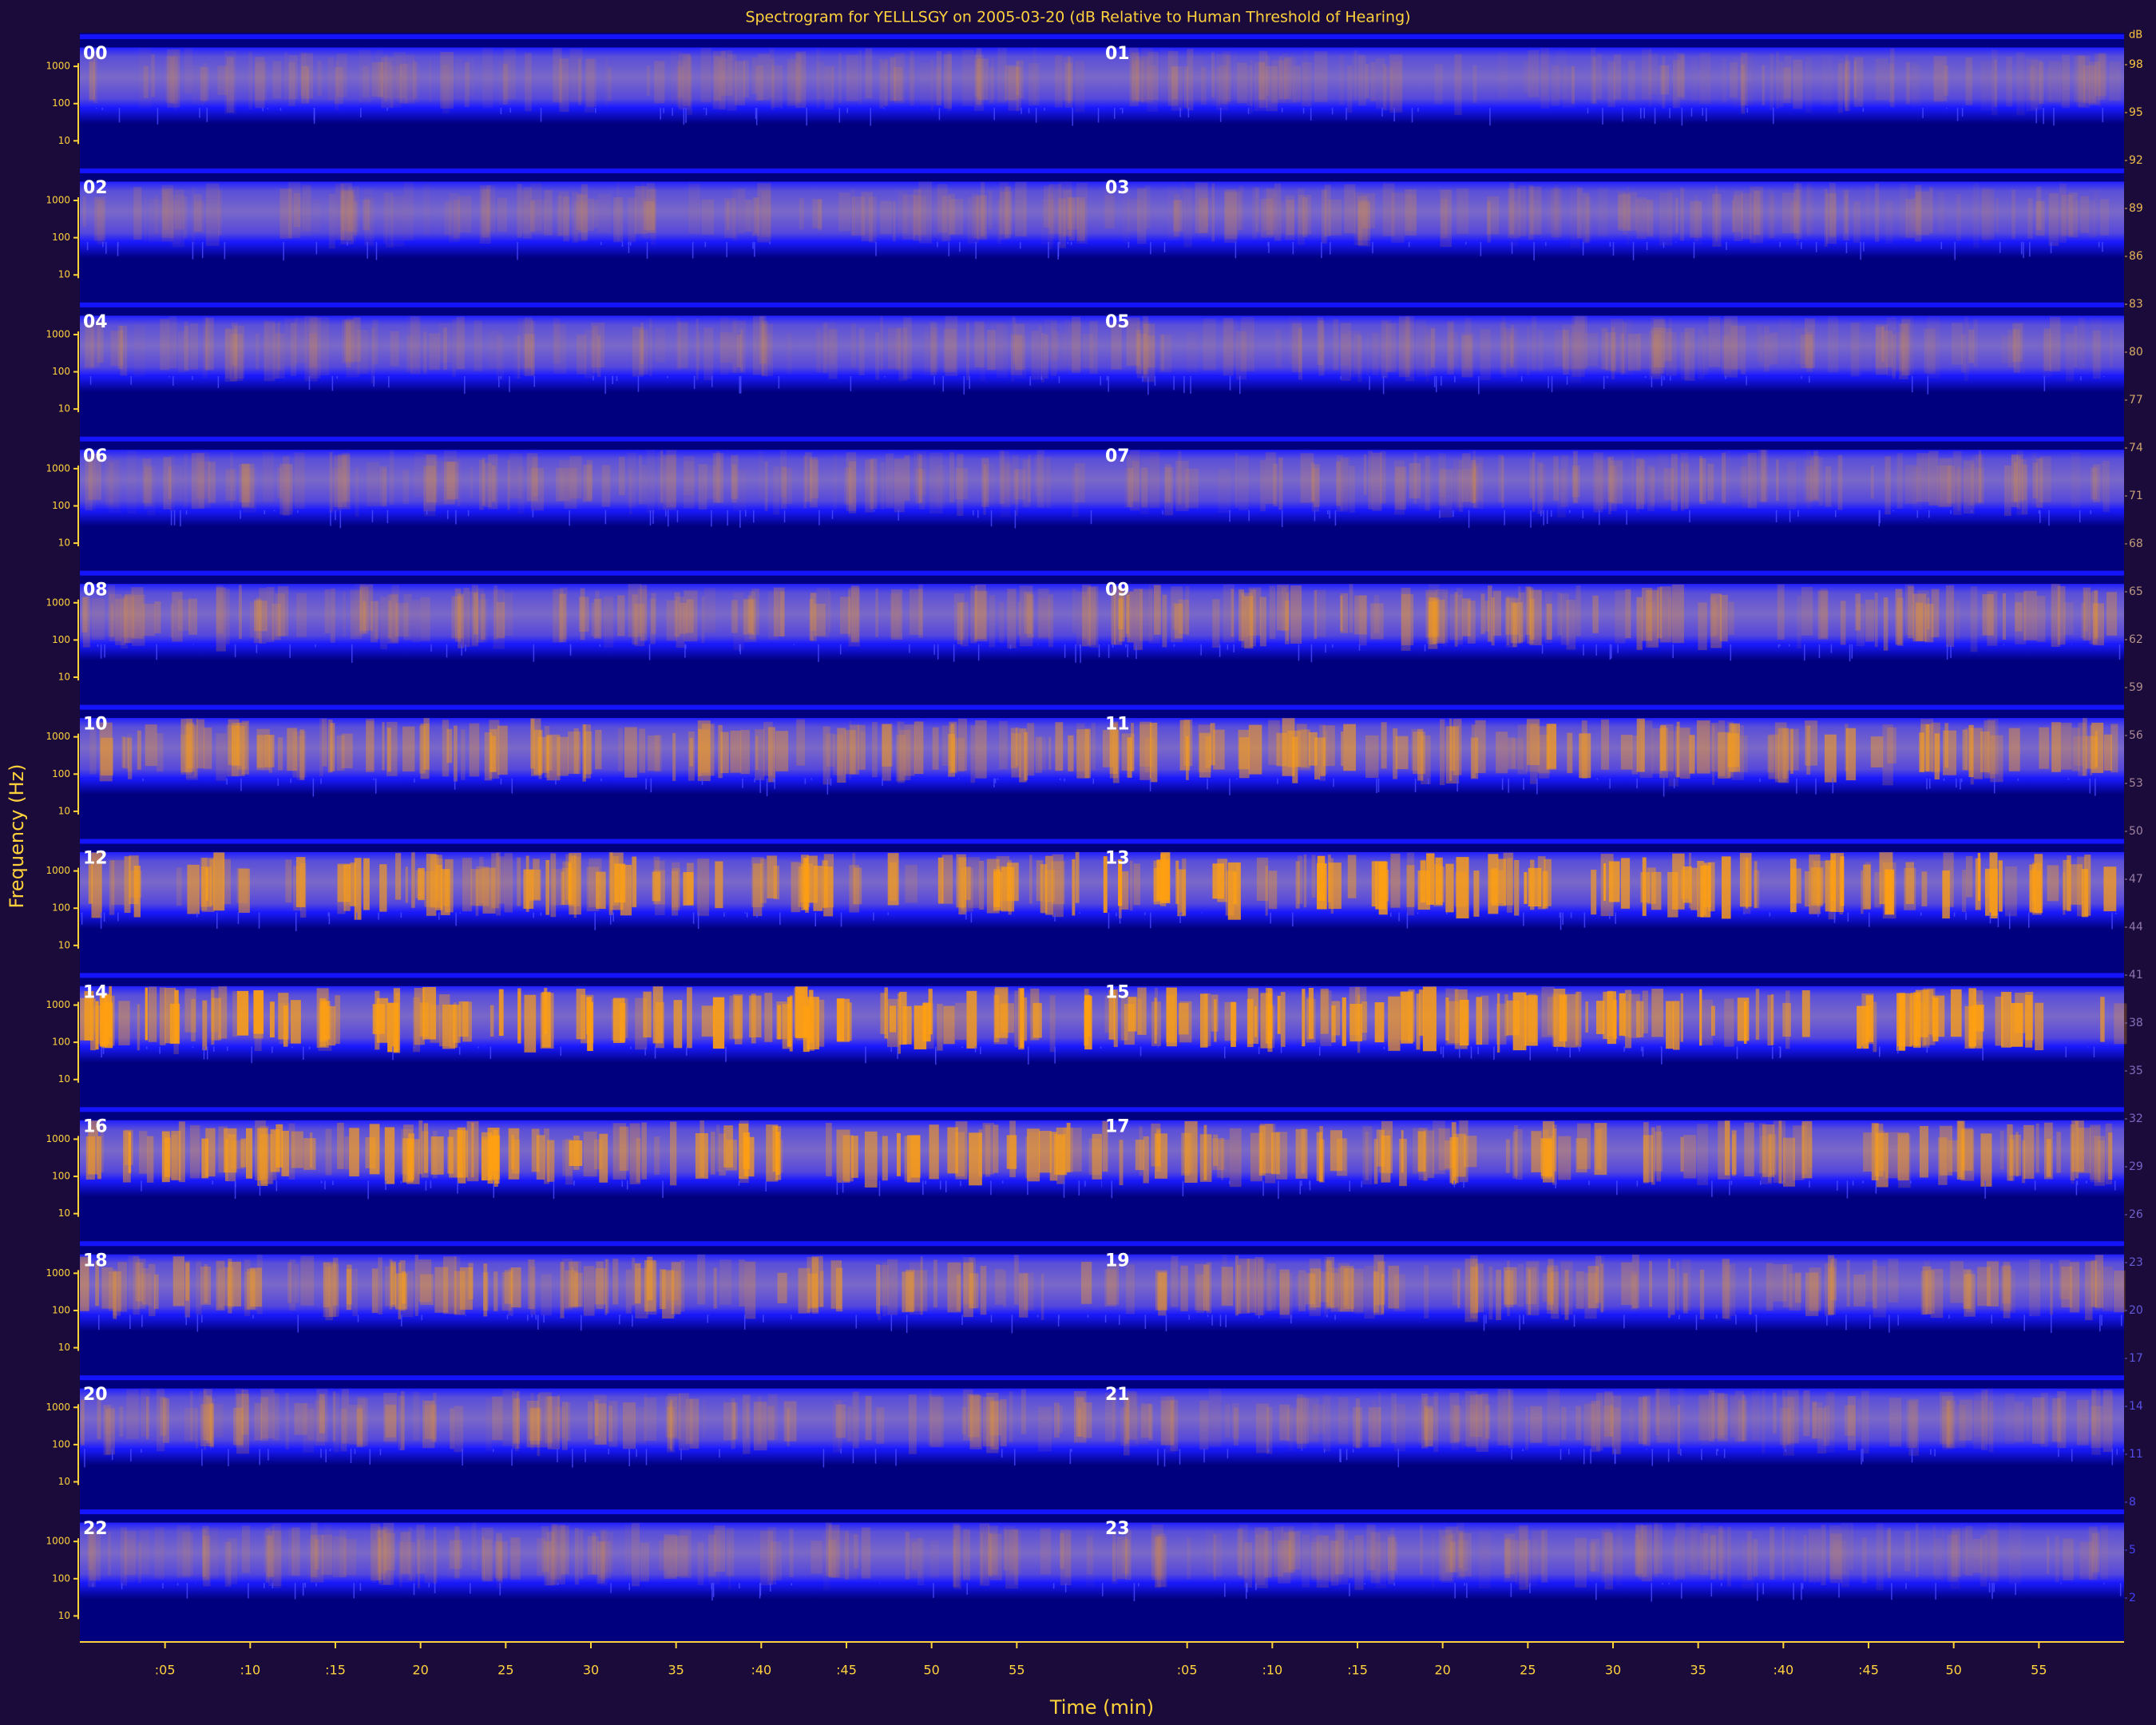 The image size is (2156, 1725). I want to click on panel-label: 03, so click(1117, 188).